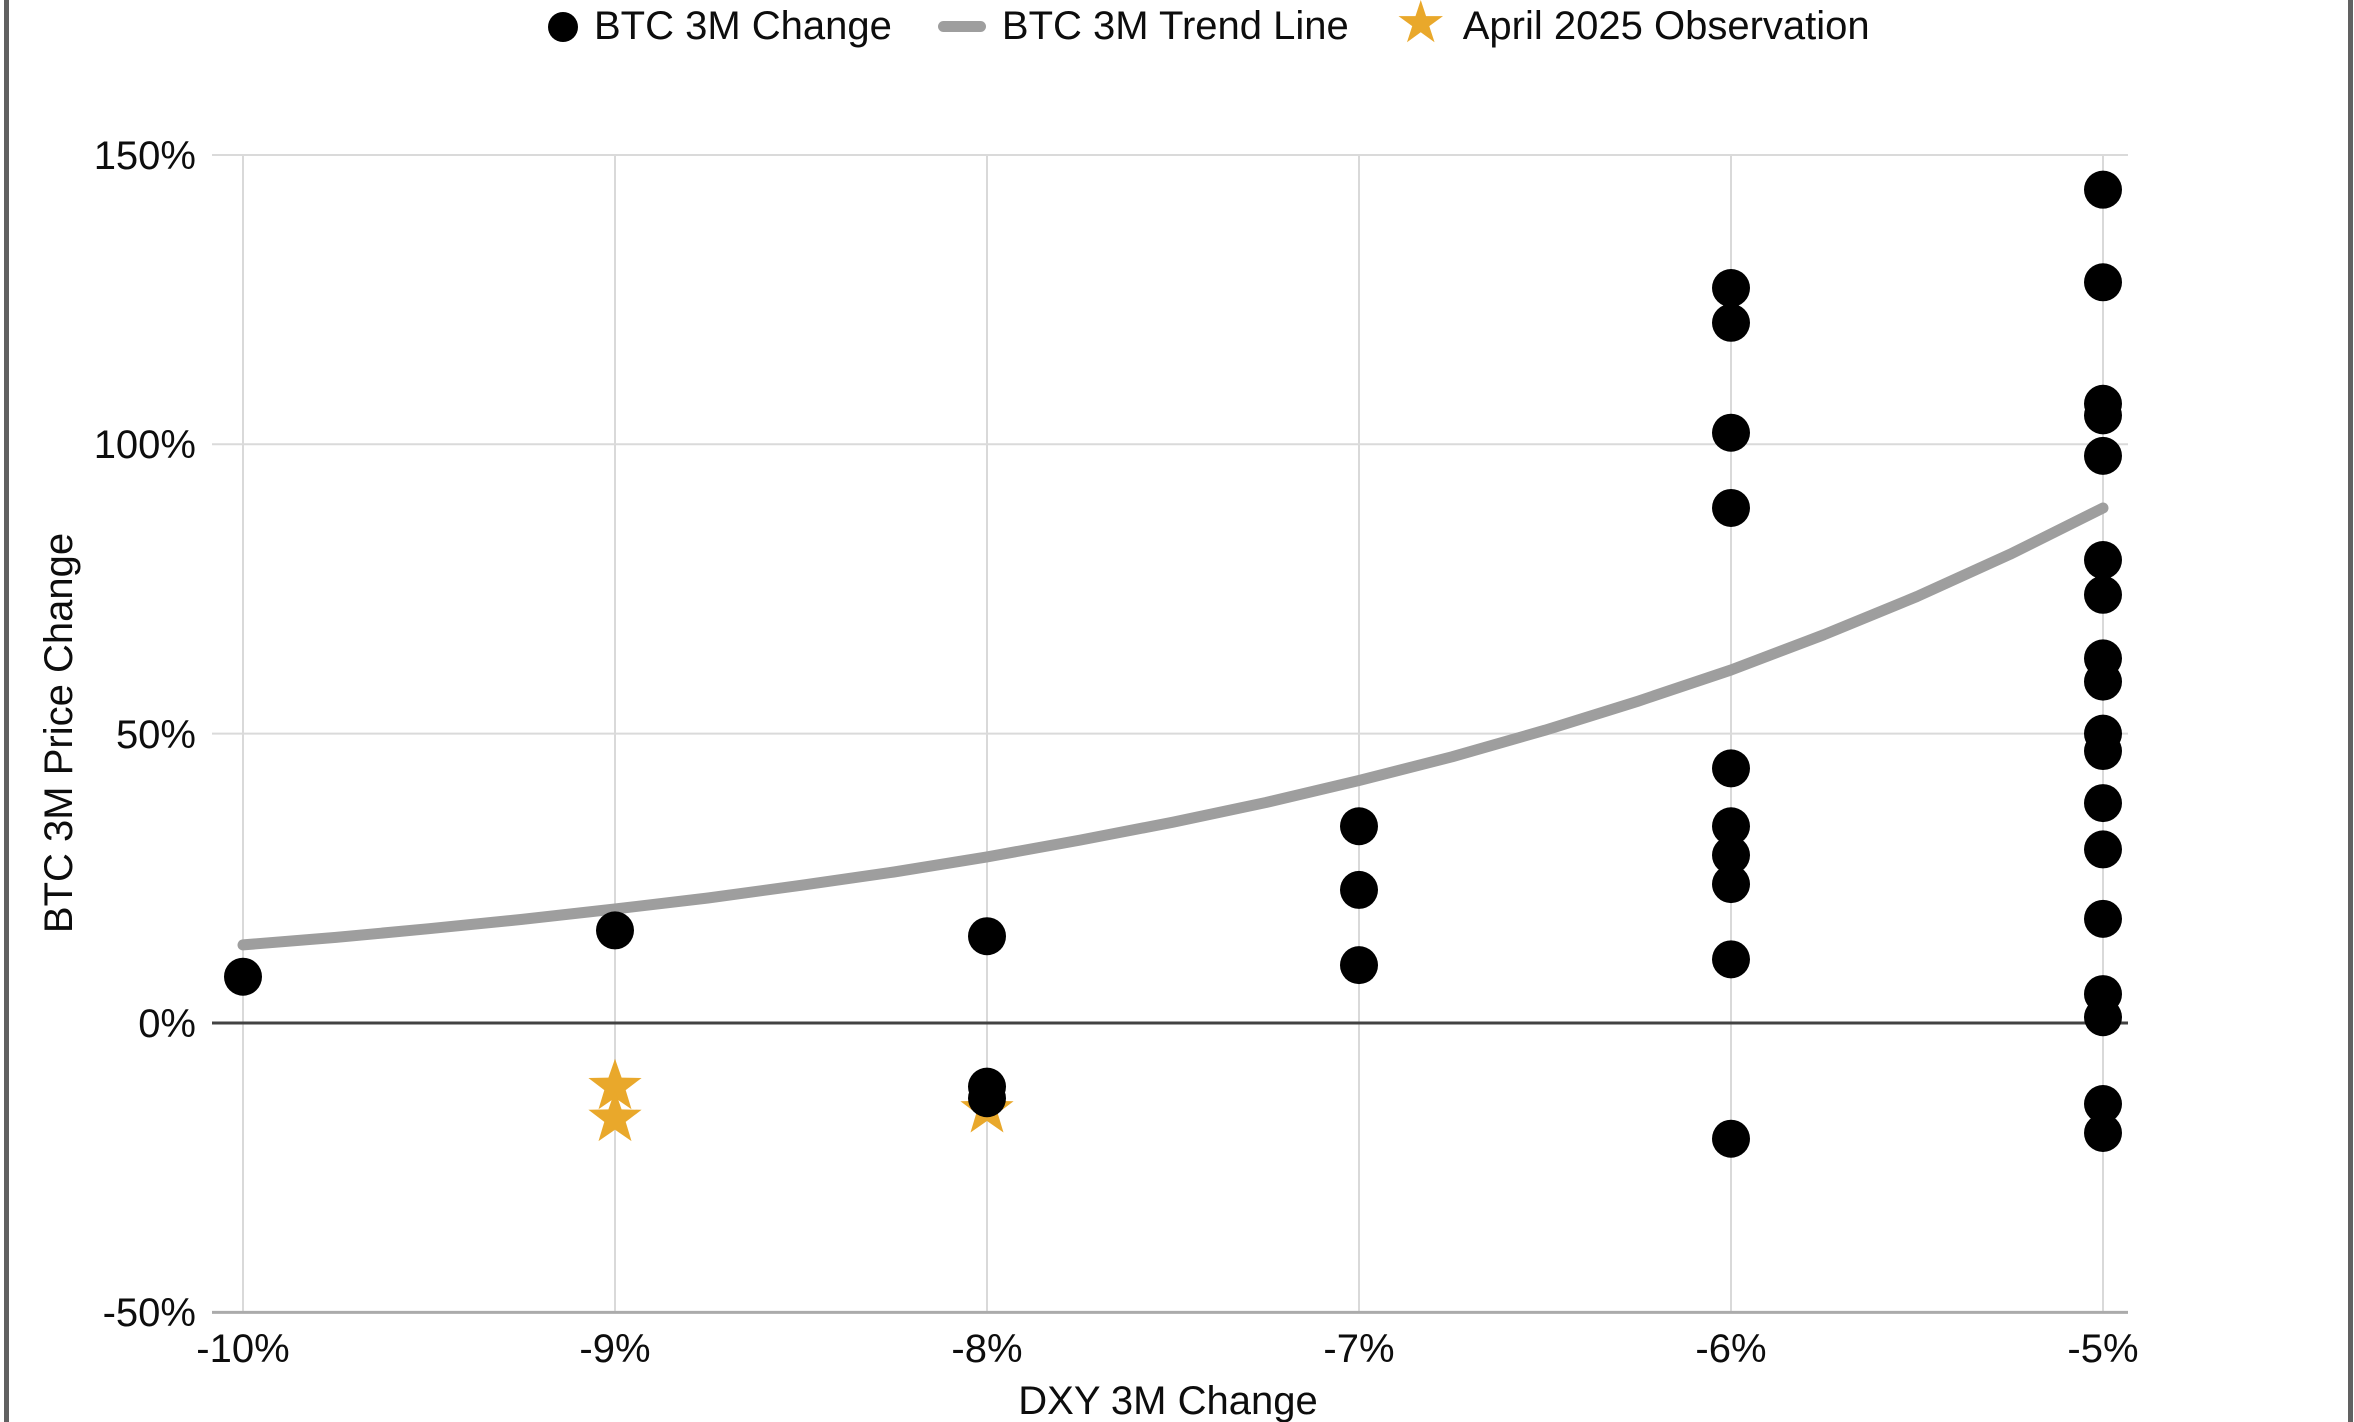 The image size is (2354, 1422). I want to click on y-tick-neg50: -50%, so click(149, 1313).